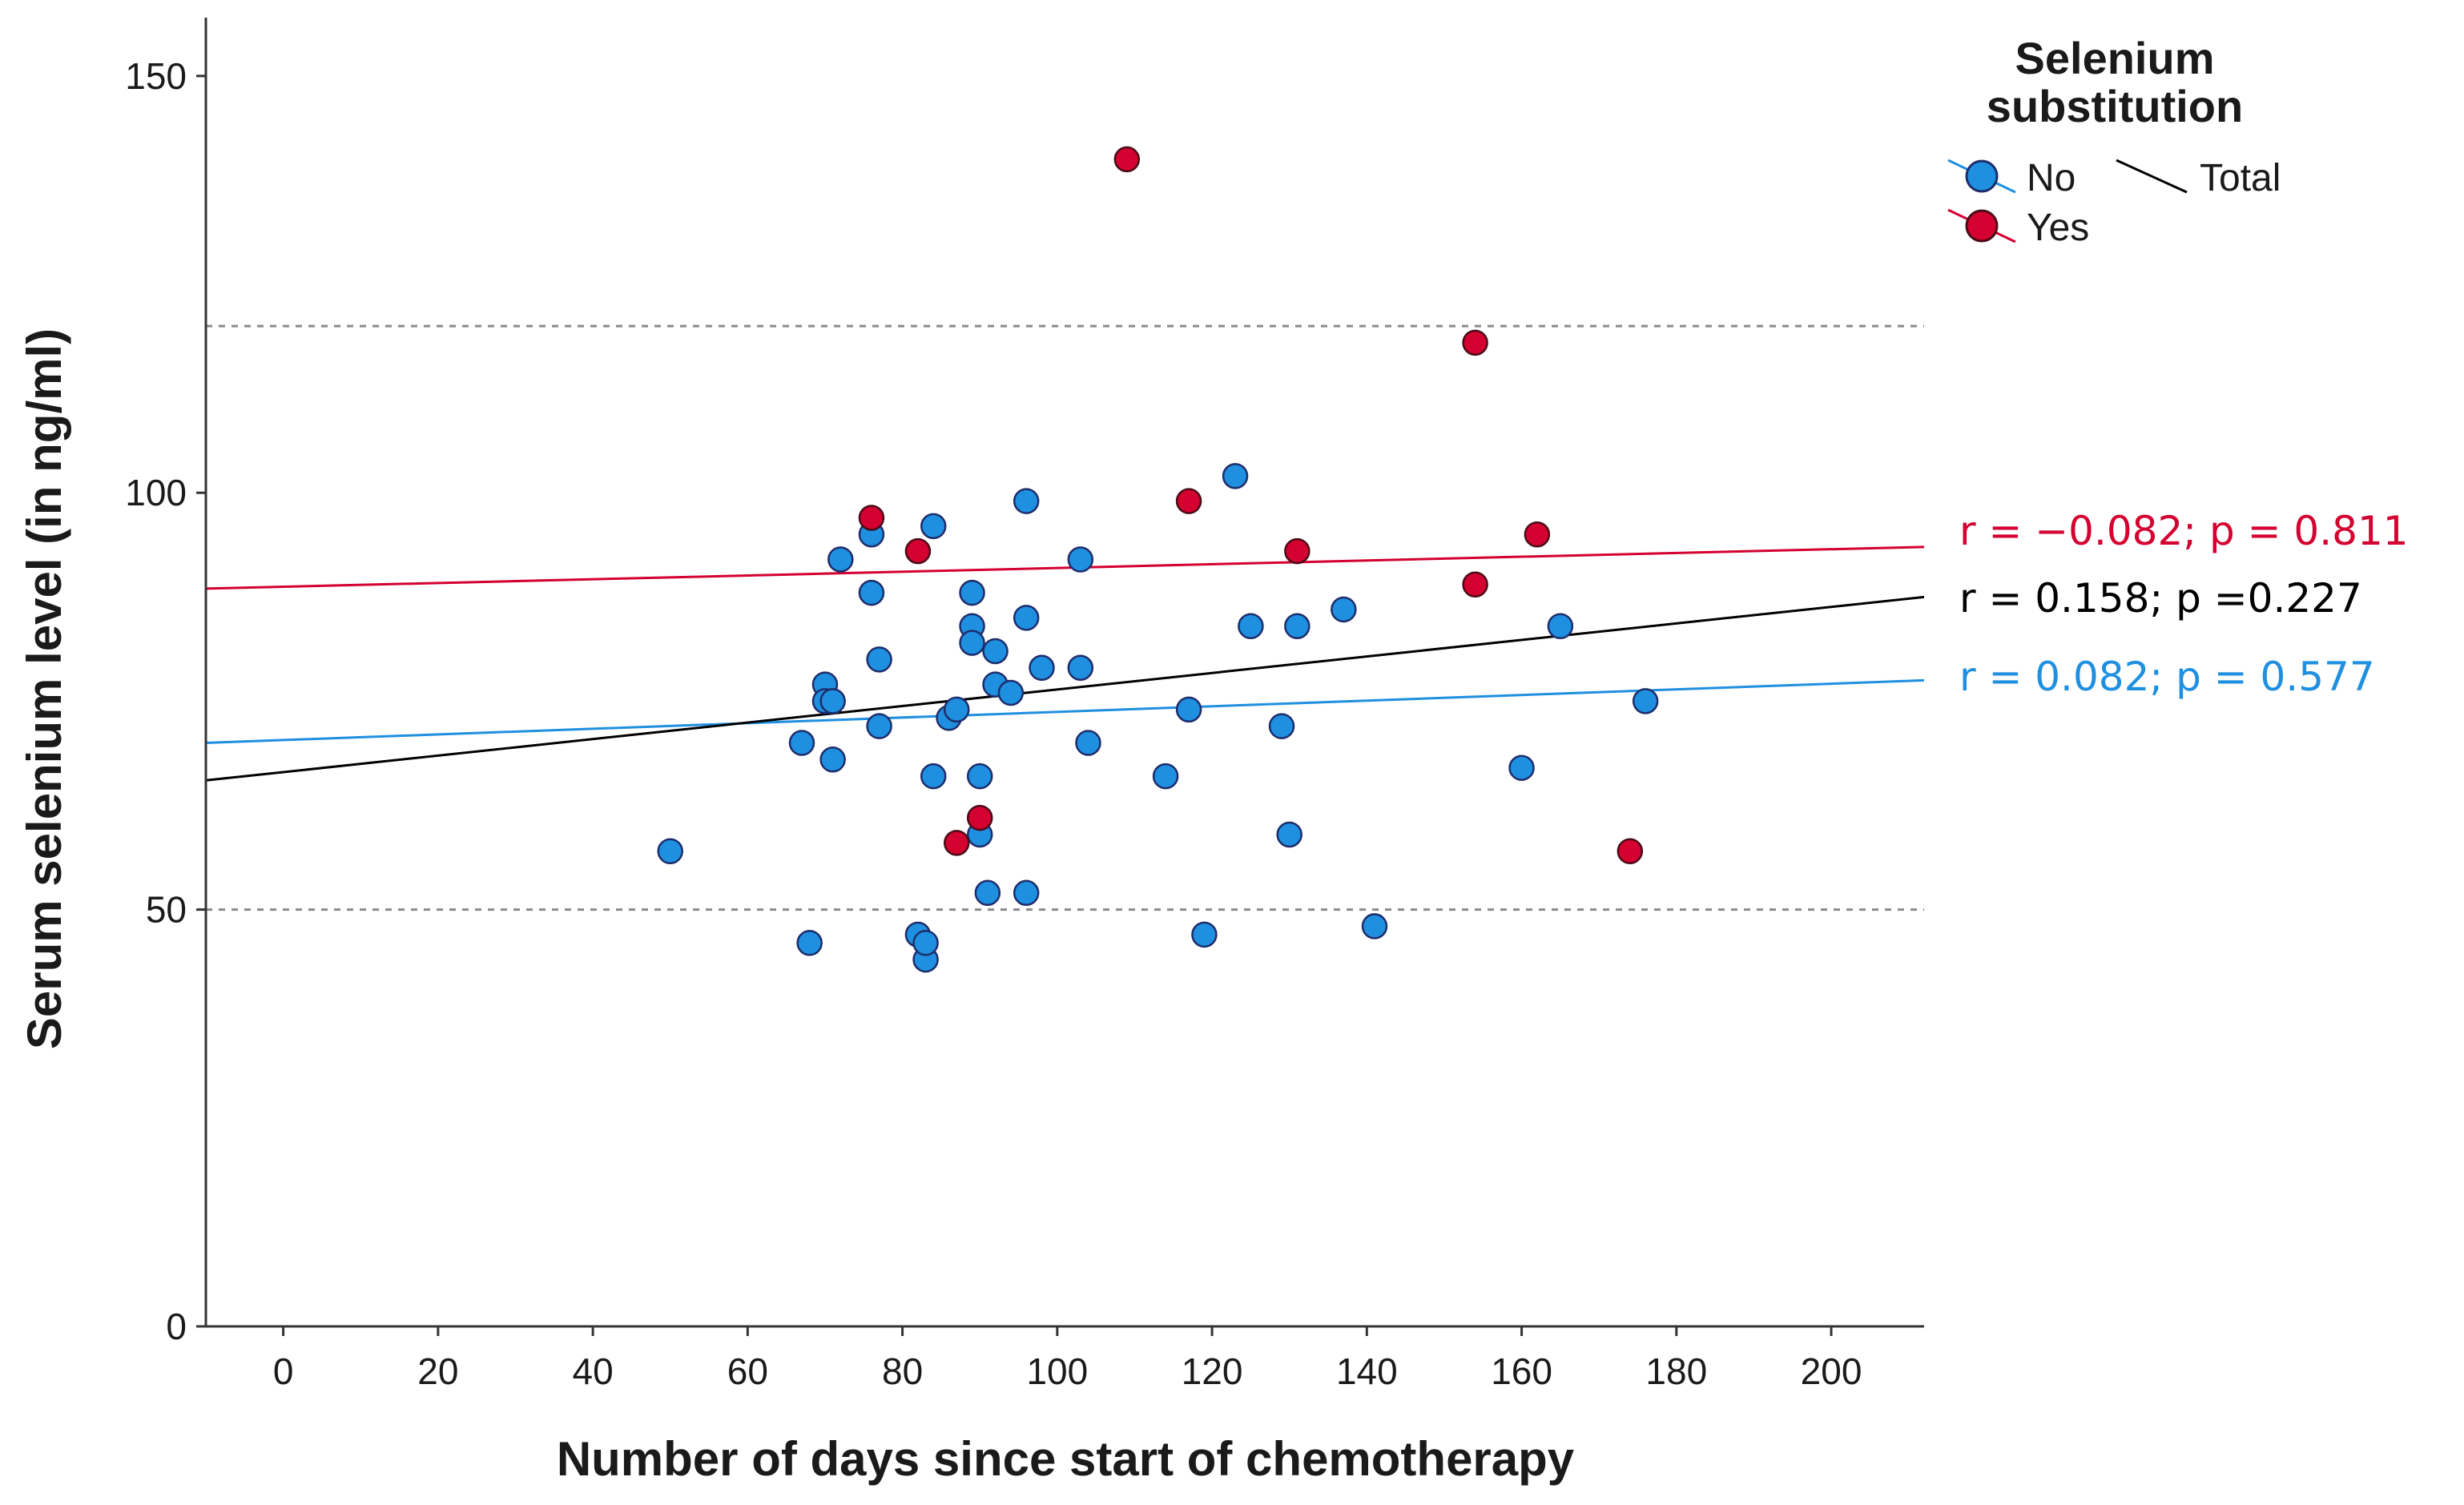  I want to click on x-tick-label: 80, so click(903, 1371).